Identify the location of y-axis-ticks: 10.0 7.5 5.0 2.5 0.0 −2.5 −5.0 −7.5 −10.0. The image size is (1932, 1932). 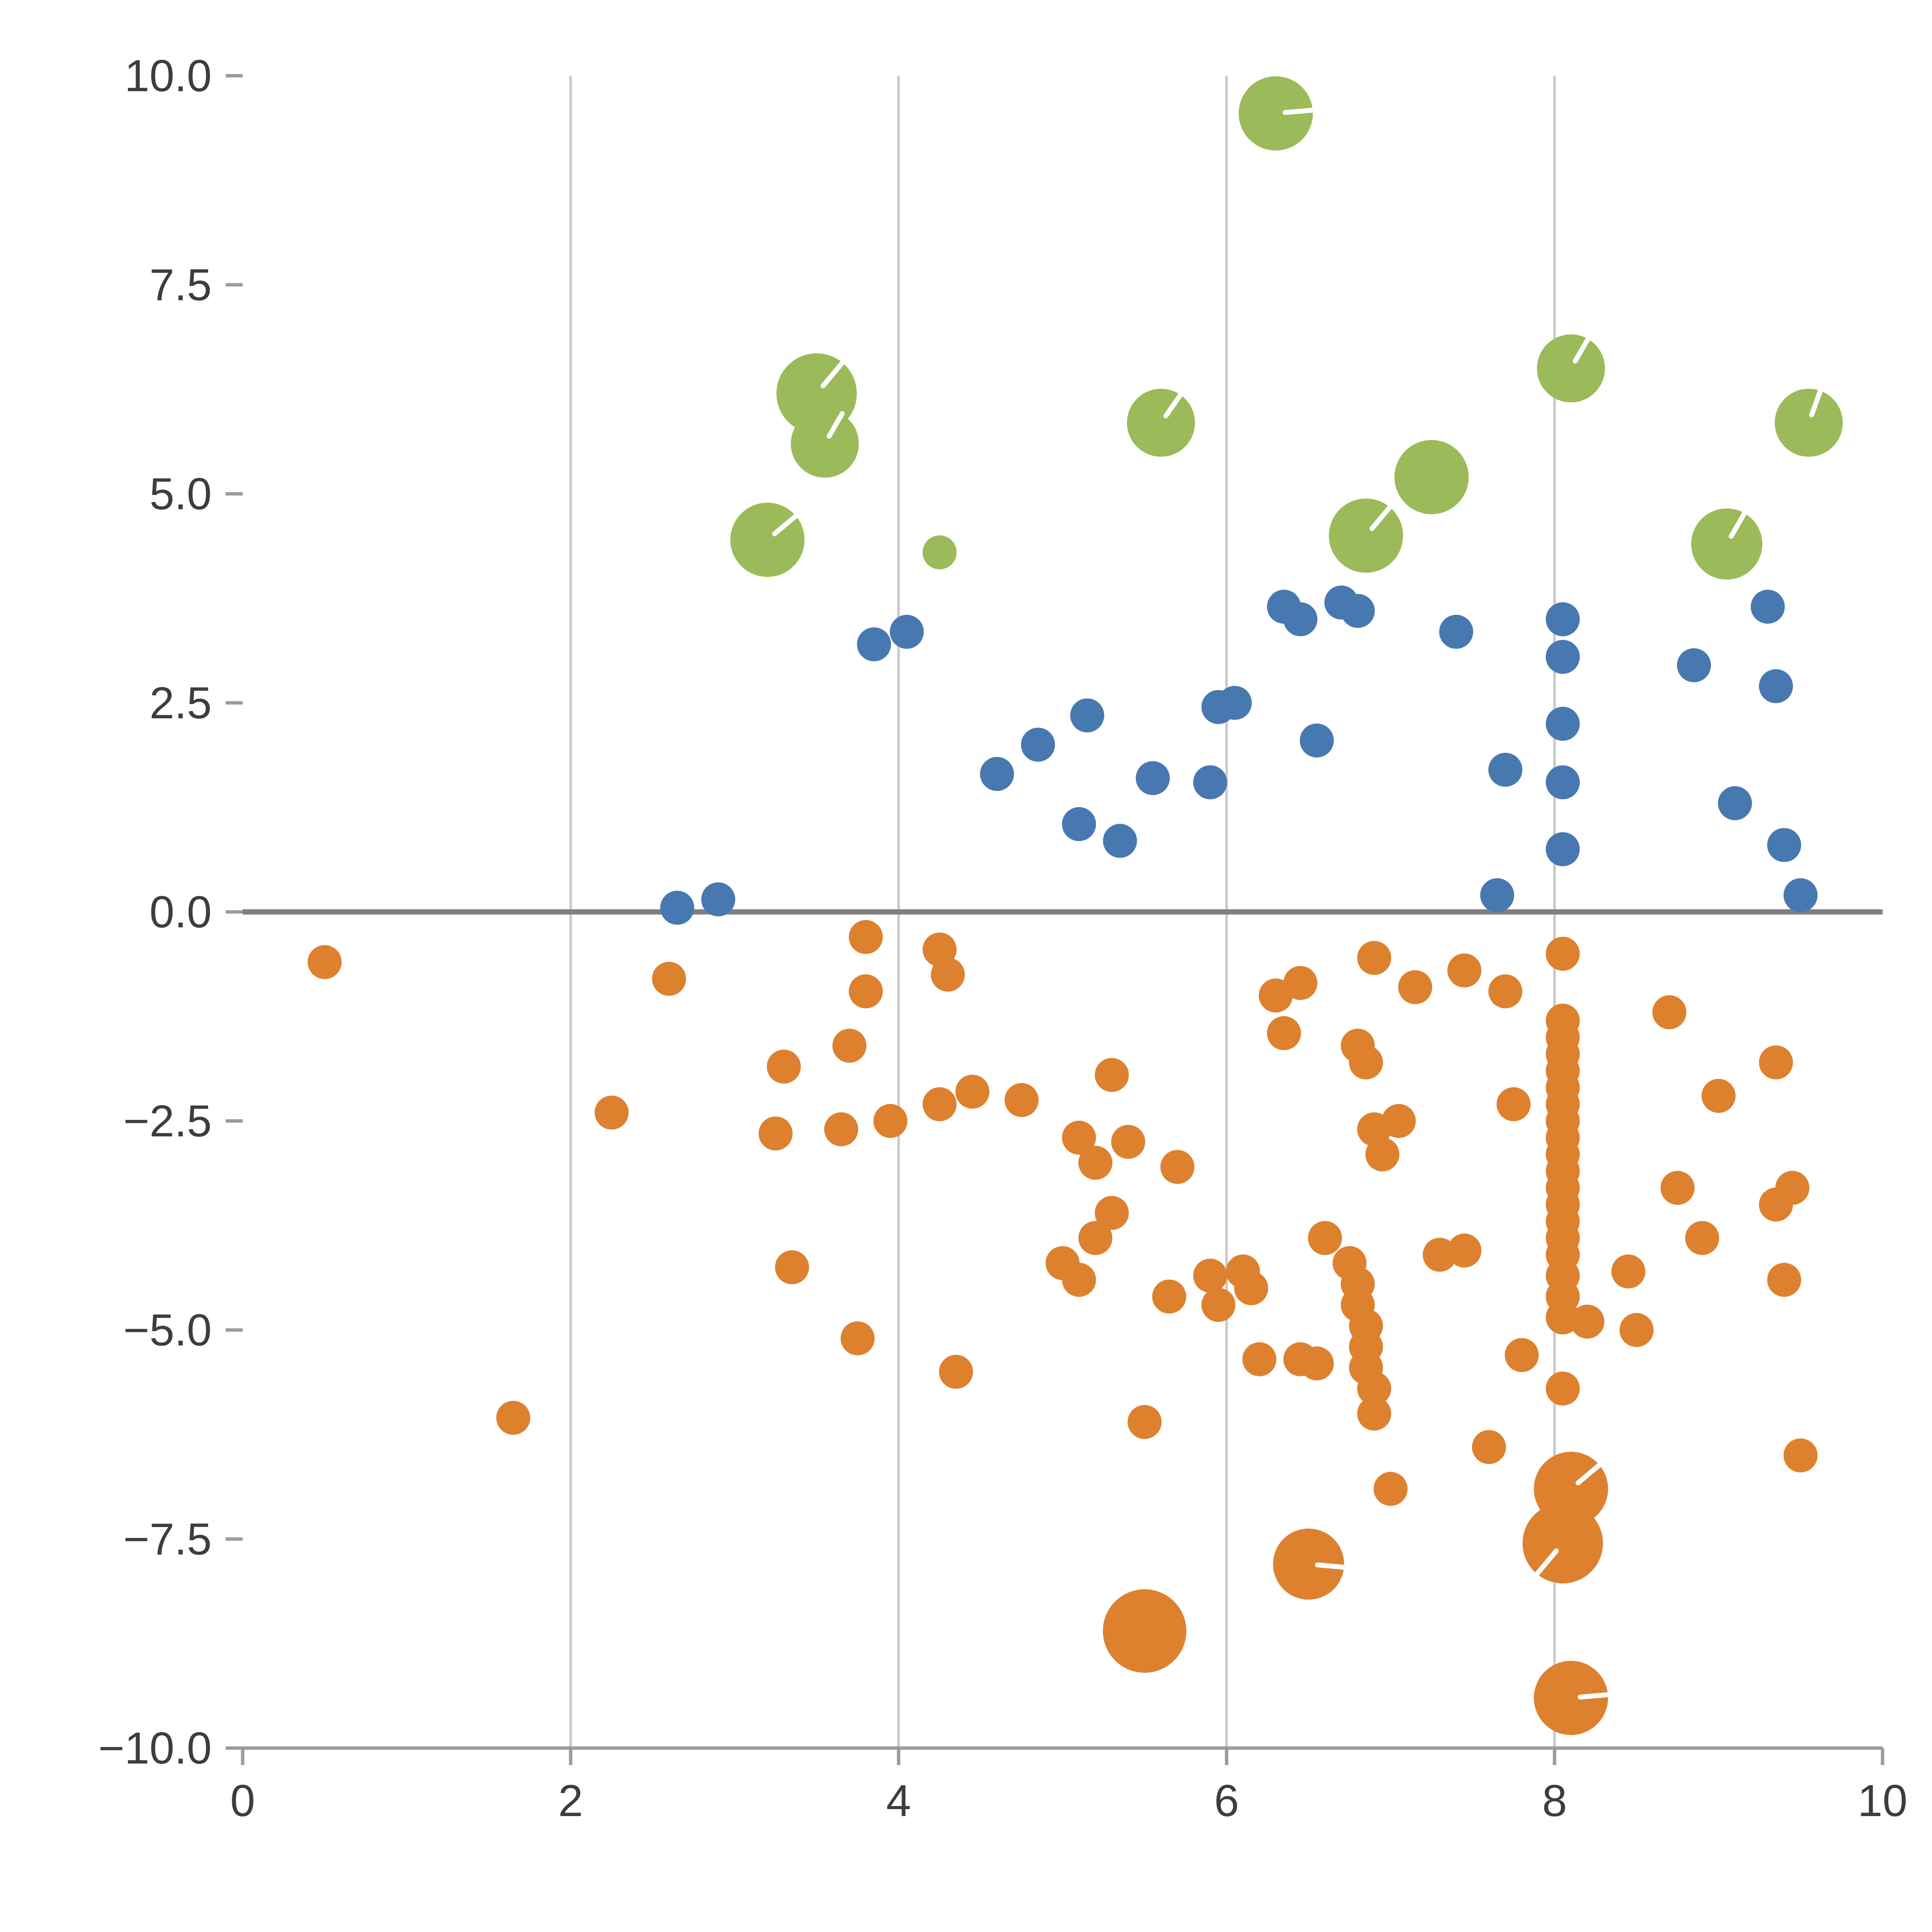
(170, 912).